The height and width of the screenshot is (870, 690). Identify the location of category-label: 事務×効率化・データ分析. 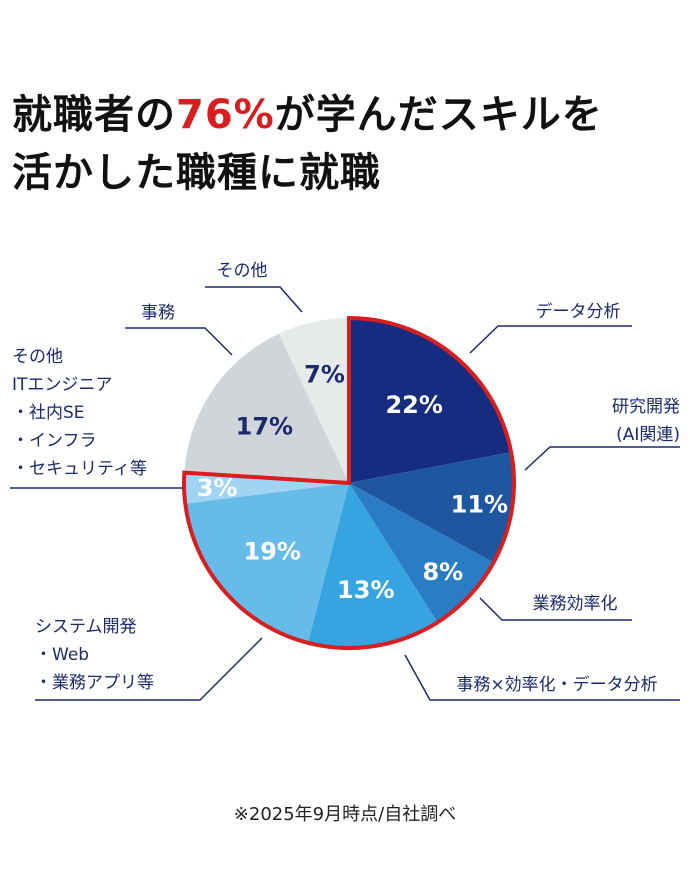
(556, 684).